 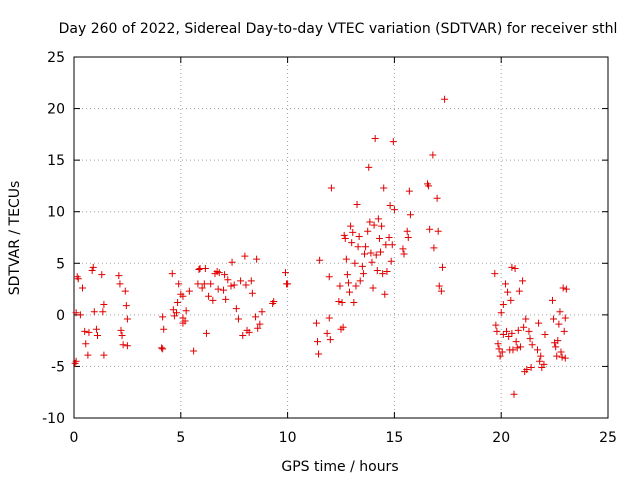 I want to click on x-tick-label: 25, so click(x=608, y=438).